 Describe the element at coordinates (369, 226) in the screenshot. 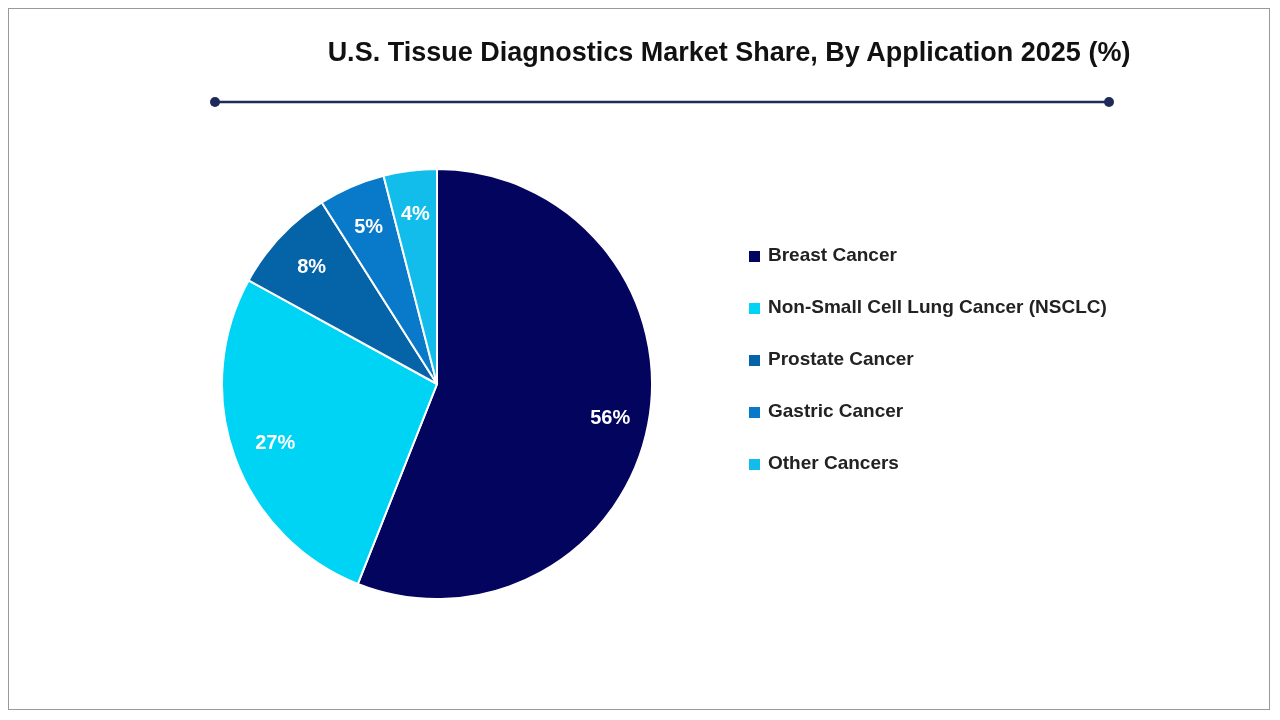

I see `data-label: 5%` at that location.